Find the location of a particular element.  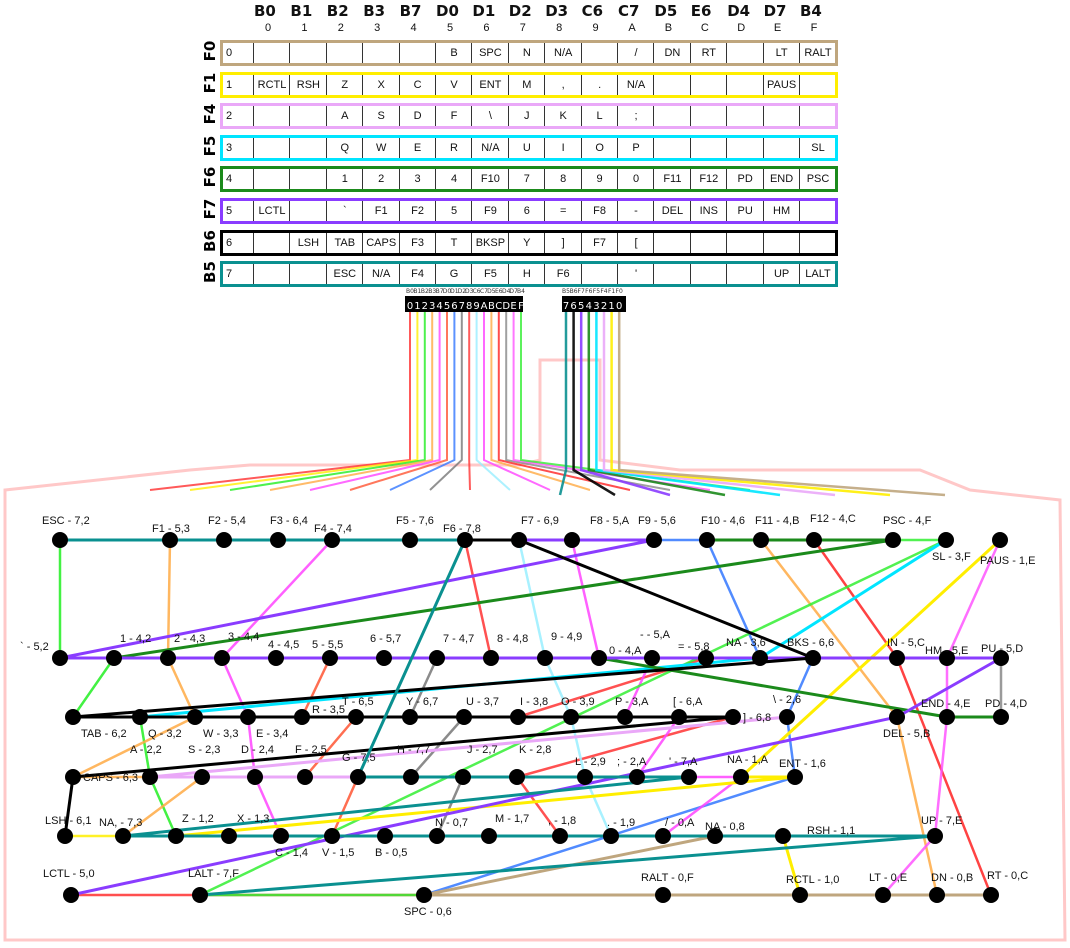

key-label: Z - 1,2 is located at coordinates (198, 819).